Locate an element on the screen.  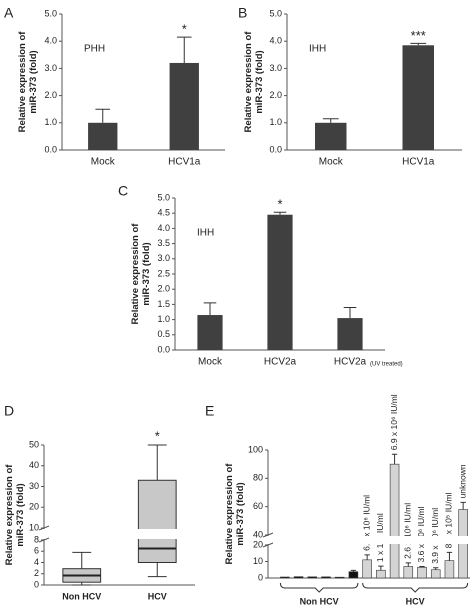
group-label: Non HCV is located at coordinates (319, 601).